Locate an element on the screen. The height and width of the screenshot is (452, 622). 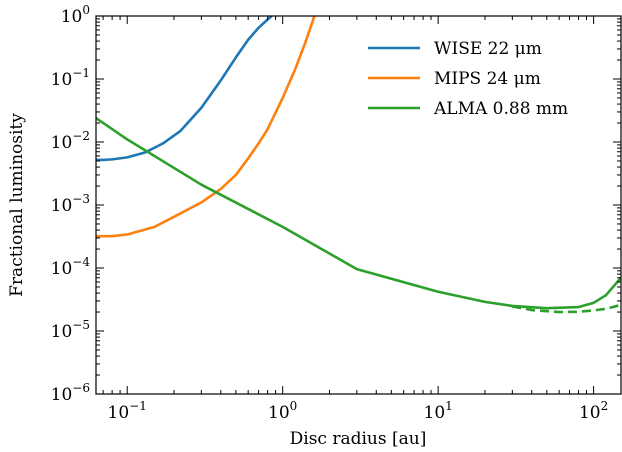
y-tick-label-0: 10⁻⁶ is located at coordinates (70, 393).